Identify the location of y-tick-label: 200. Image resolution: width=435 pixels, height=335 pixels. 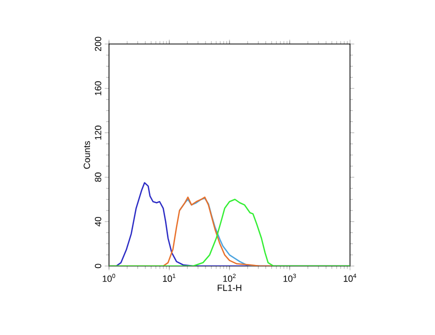
(98, 44).